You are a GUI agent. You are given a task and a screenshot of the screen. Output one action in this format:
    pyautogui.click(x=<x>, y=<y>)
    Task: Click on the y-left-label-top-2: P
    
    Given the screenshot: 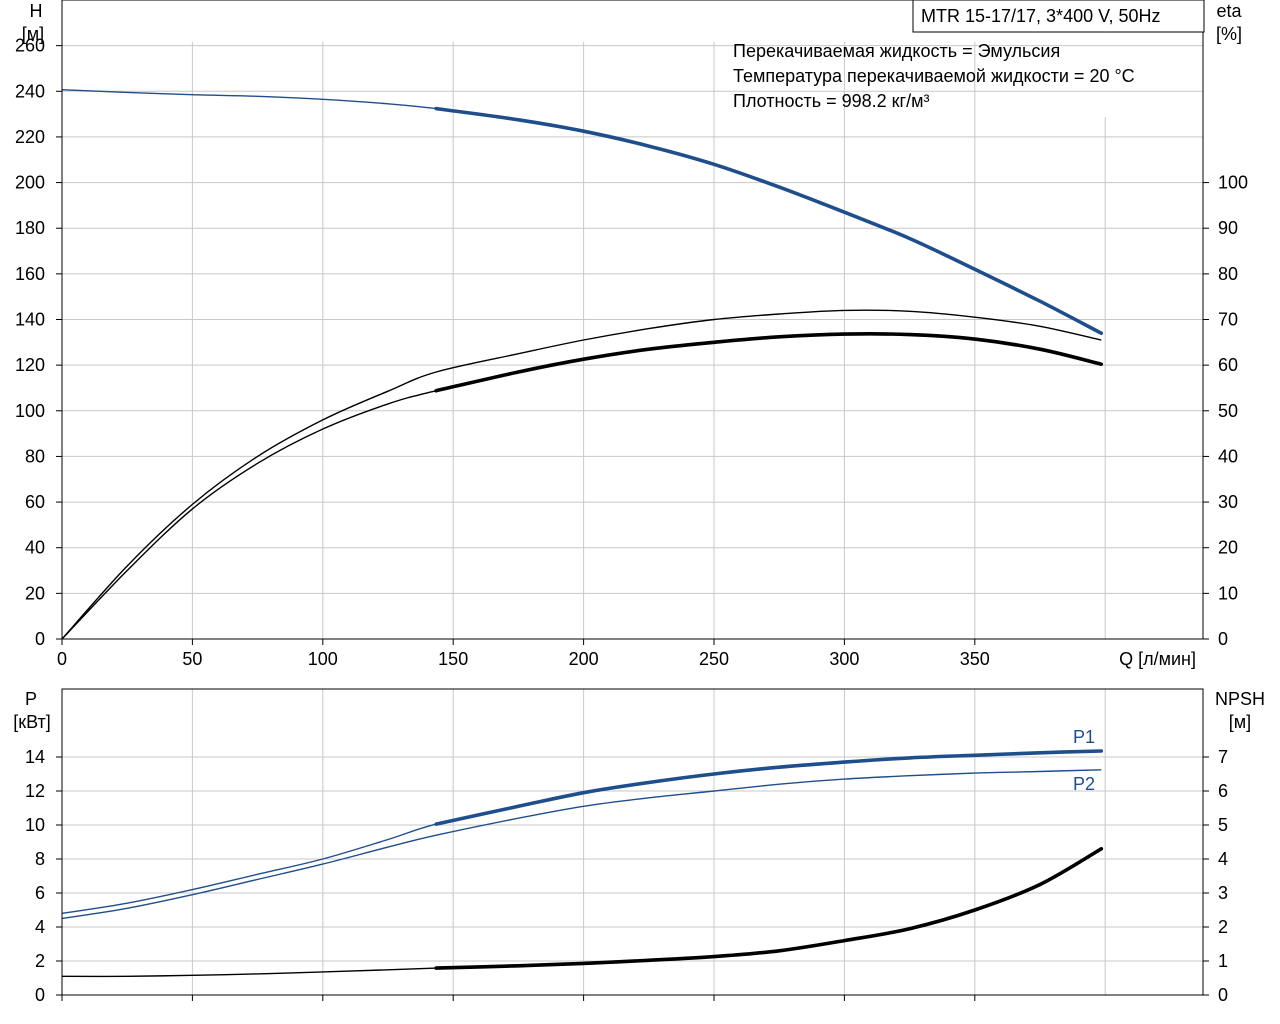 What is the action you would take?
    pyautogui.click(x=31, y=699)
    